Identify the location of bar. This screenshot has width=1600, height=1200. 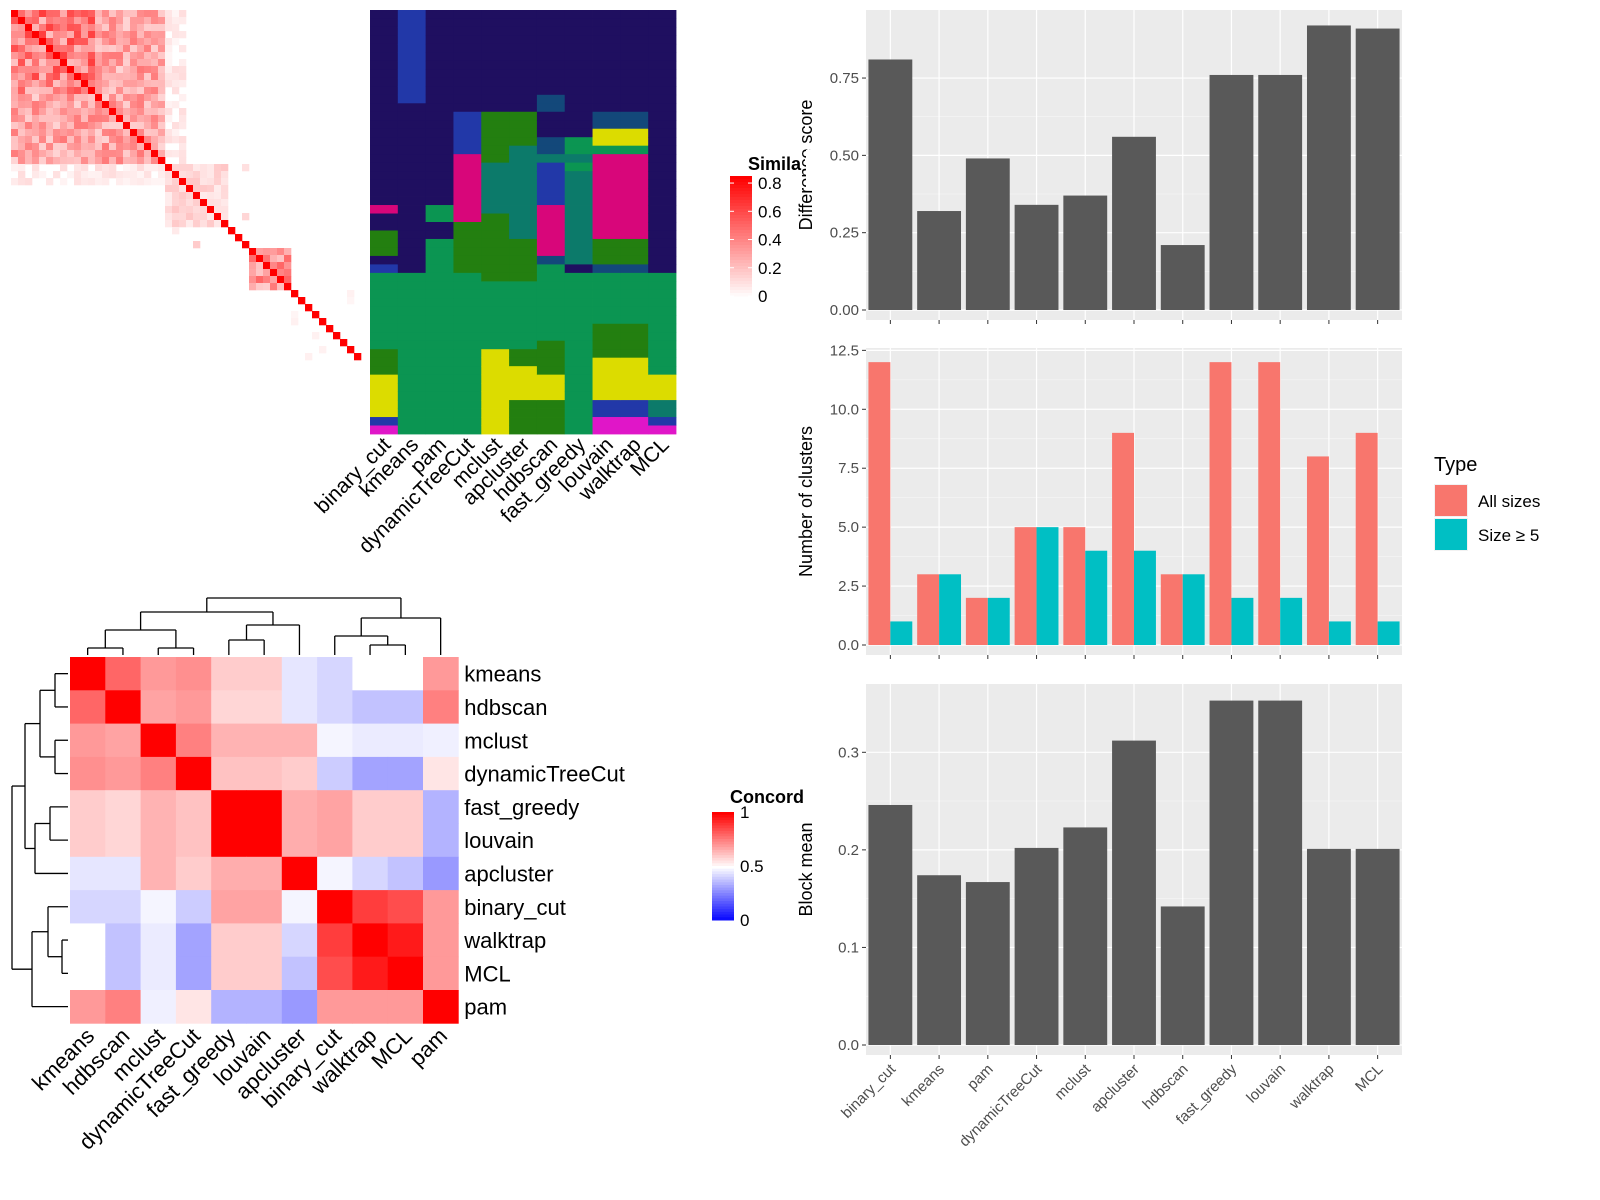
(939, 960).